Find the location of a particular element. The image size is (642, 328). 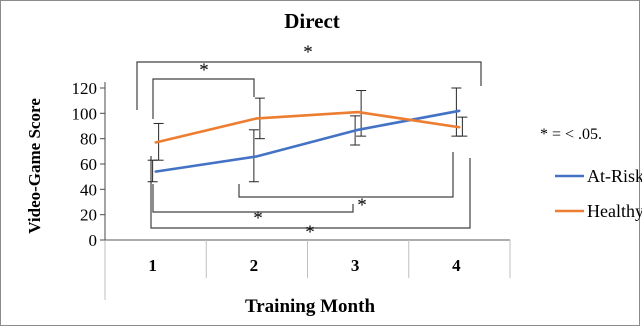

y-tick-label: 60 is located at coordinates (88, 164).